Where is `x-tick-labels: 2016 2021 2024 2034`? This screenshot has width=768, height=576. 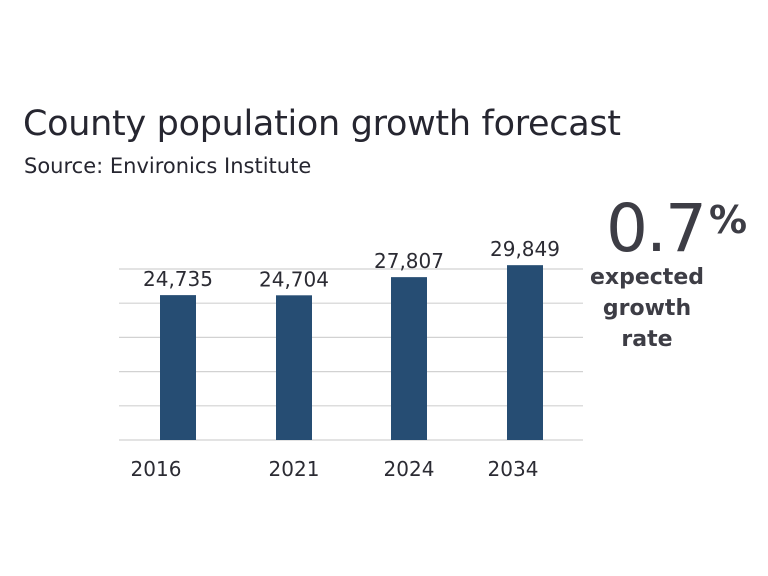 x-tick-labels: 2016 2021 2024 2034 is located at coordinates (335, 469).